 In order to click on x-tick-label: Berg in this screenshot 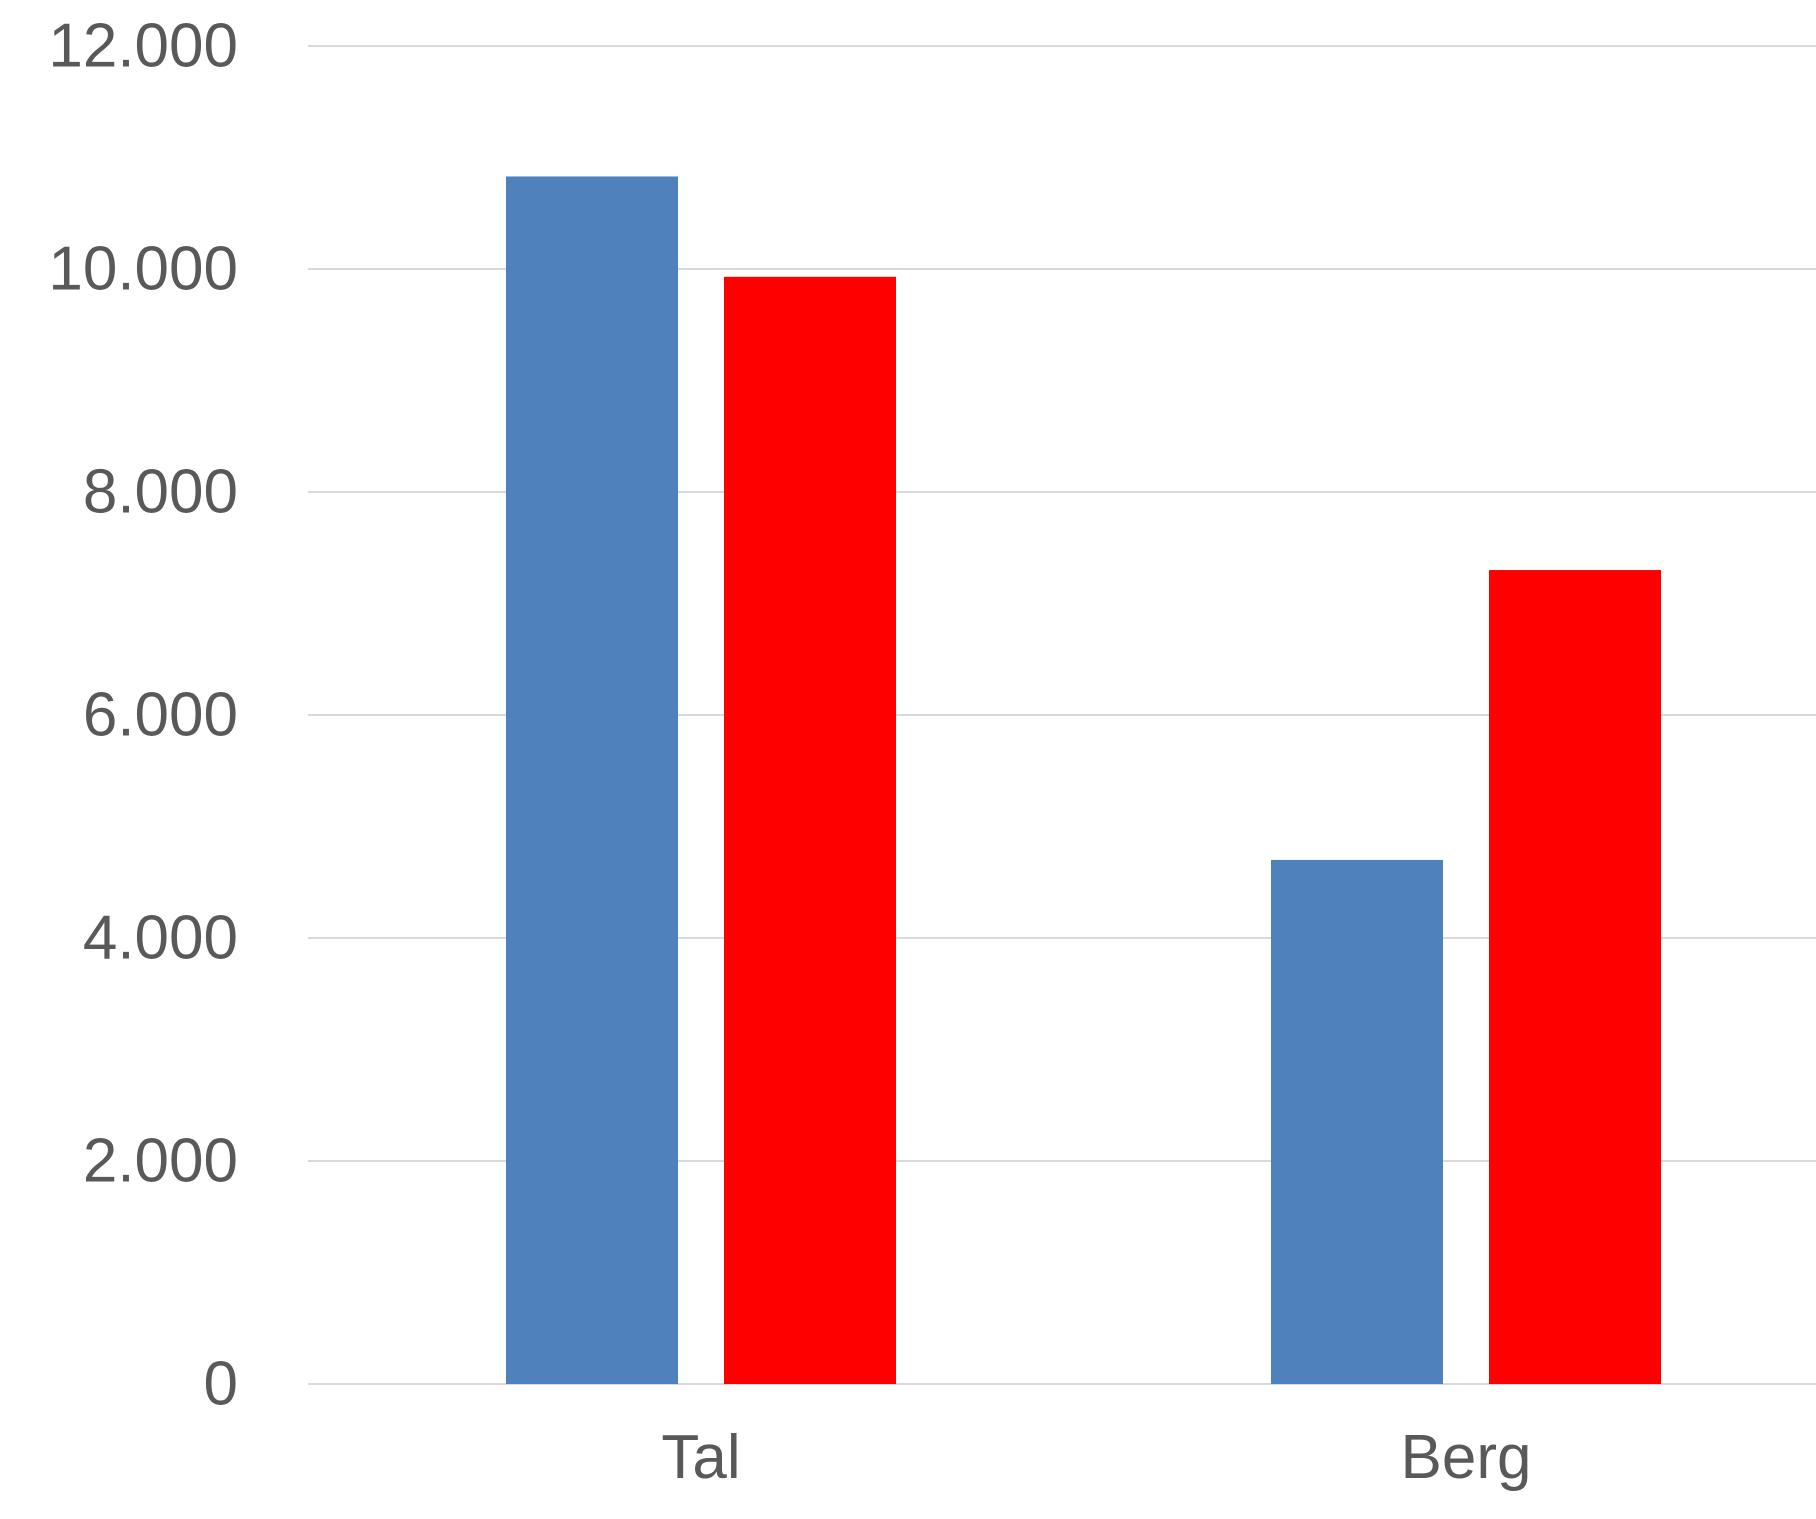, I will do `click(1466, 1457)`.